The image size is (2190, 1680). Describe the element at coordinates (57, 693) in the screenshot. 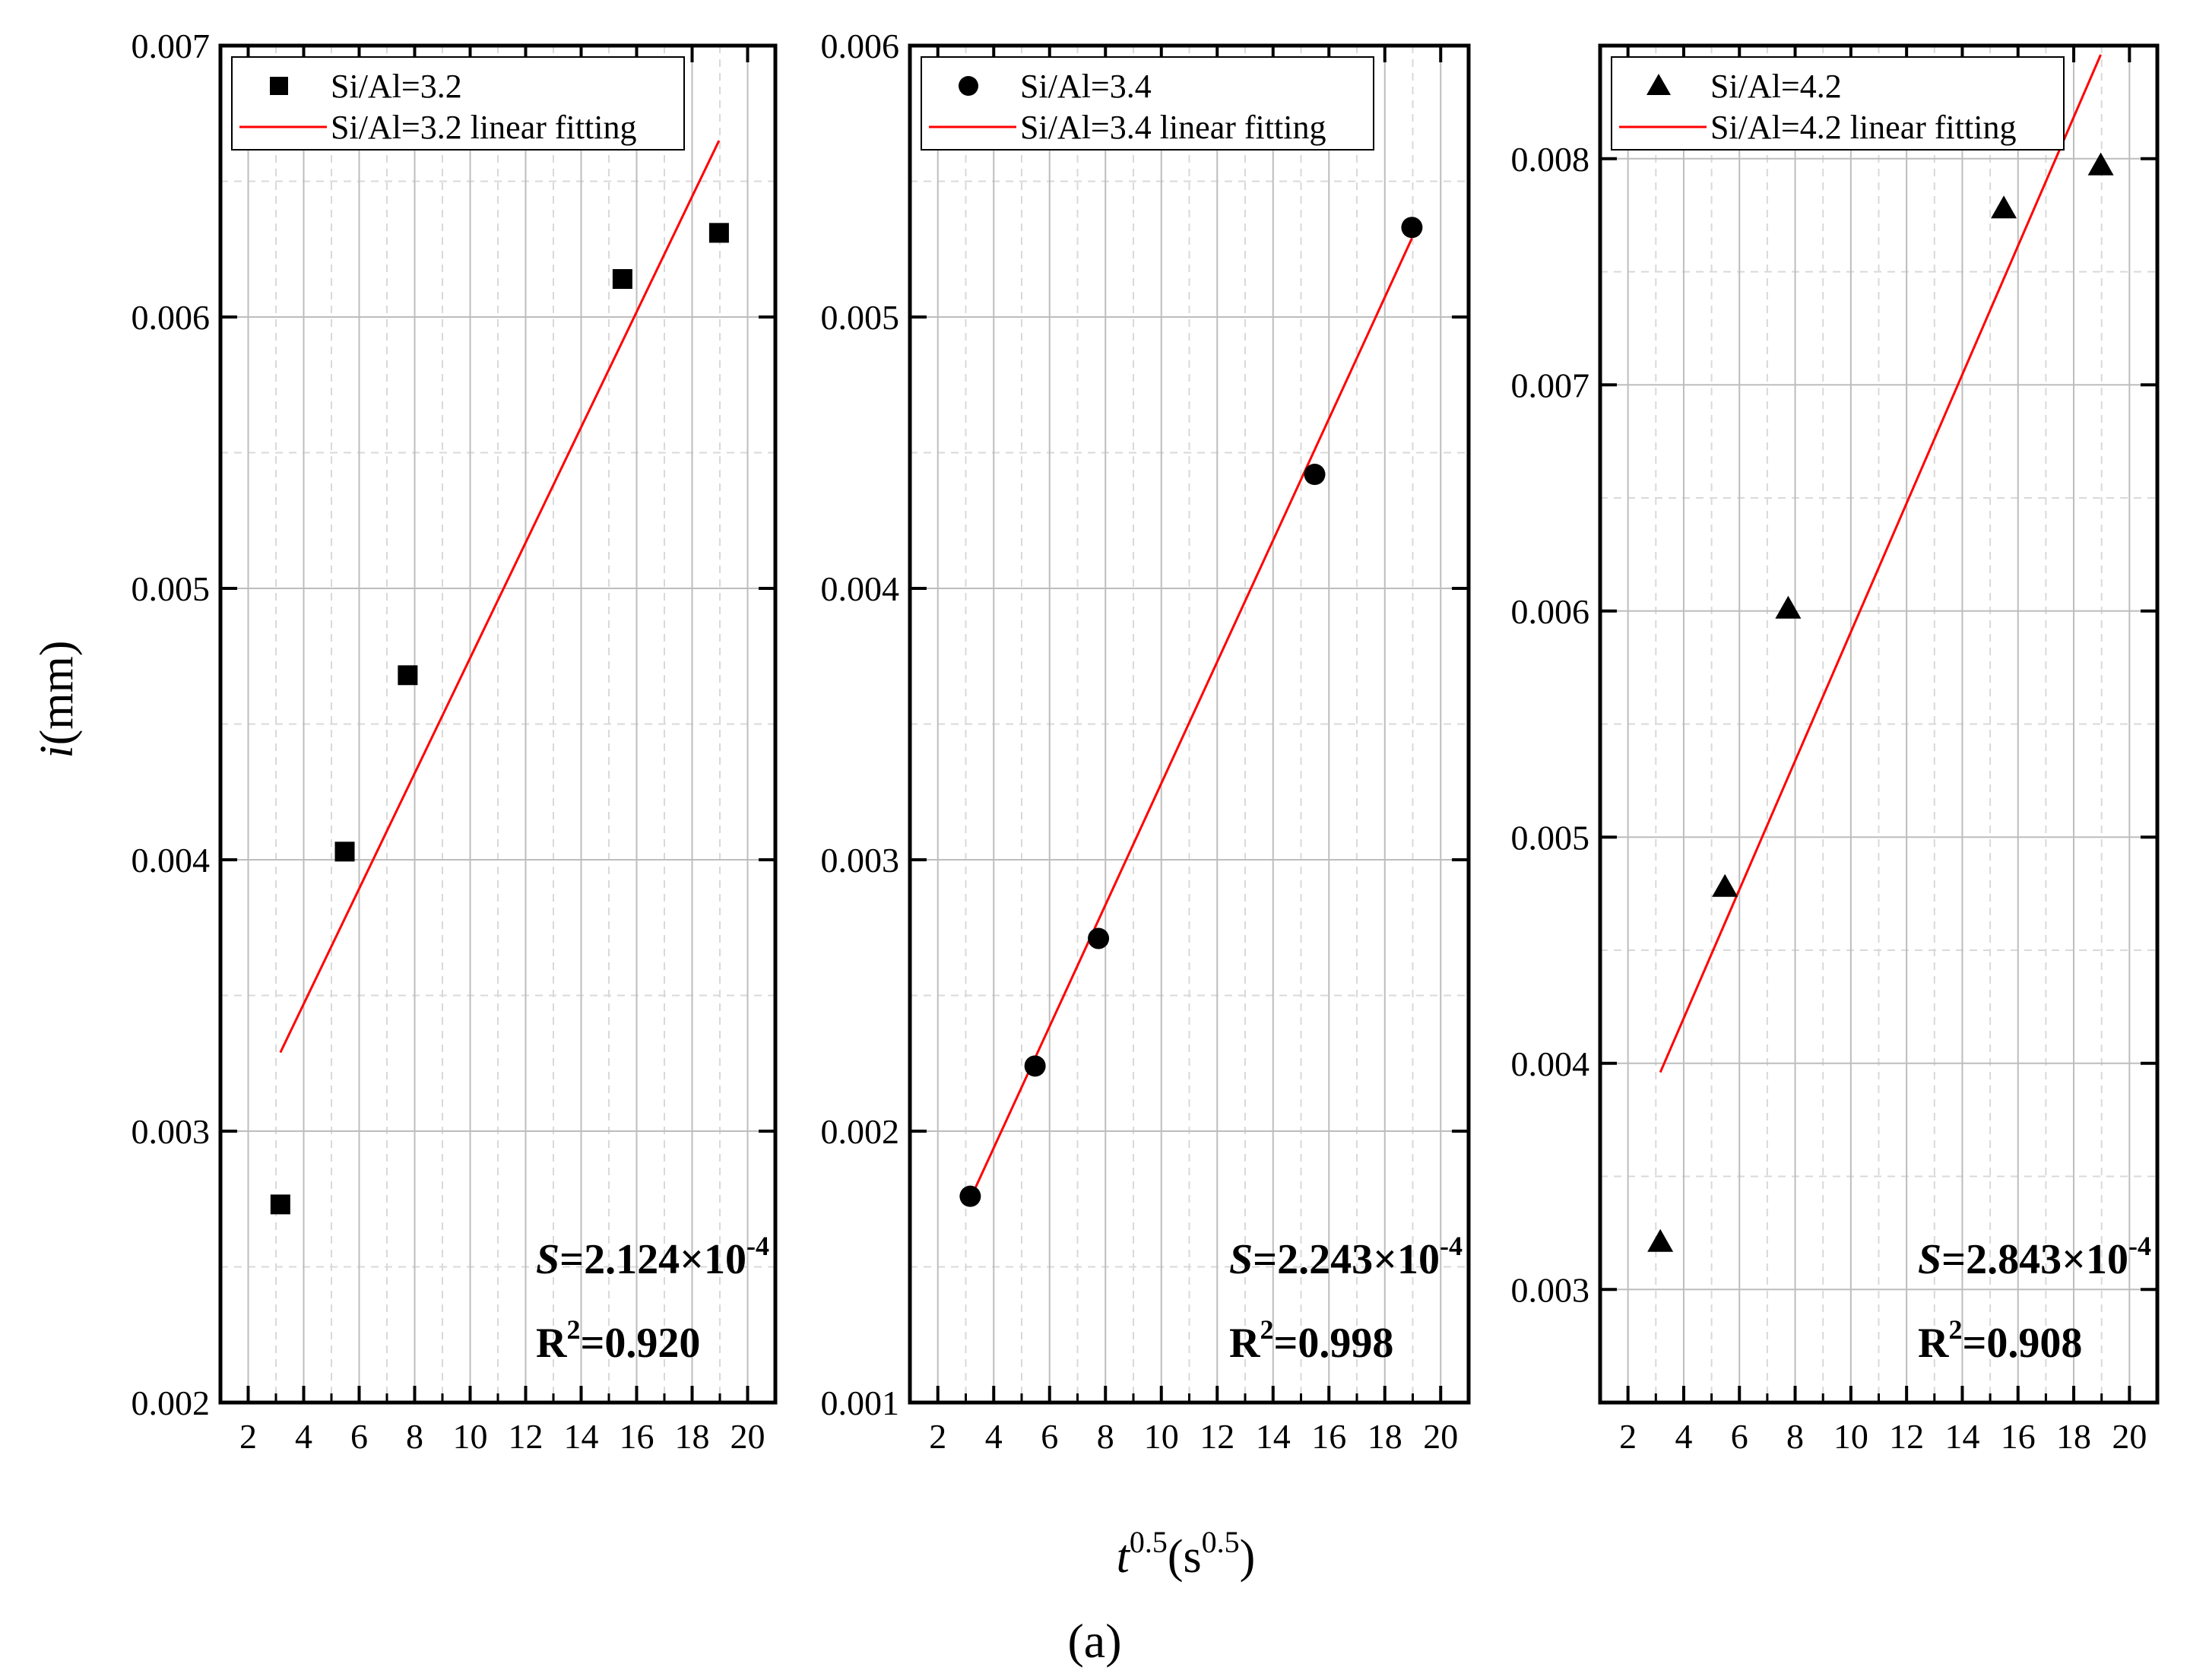

I see `y-axis-title-unit: (mm)` at that location.